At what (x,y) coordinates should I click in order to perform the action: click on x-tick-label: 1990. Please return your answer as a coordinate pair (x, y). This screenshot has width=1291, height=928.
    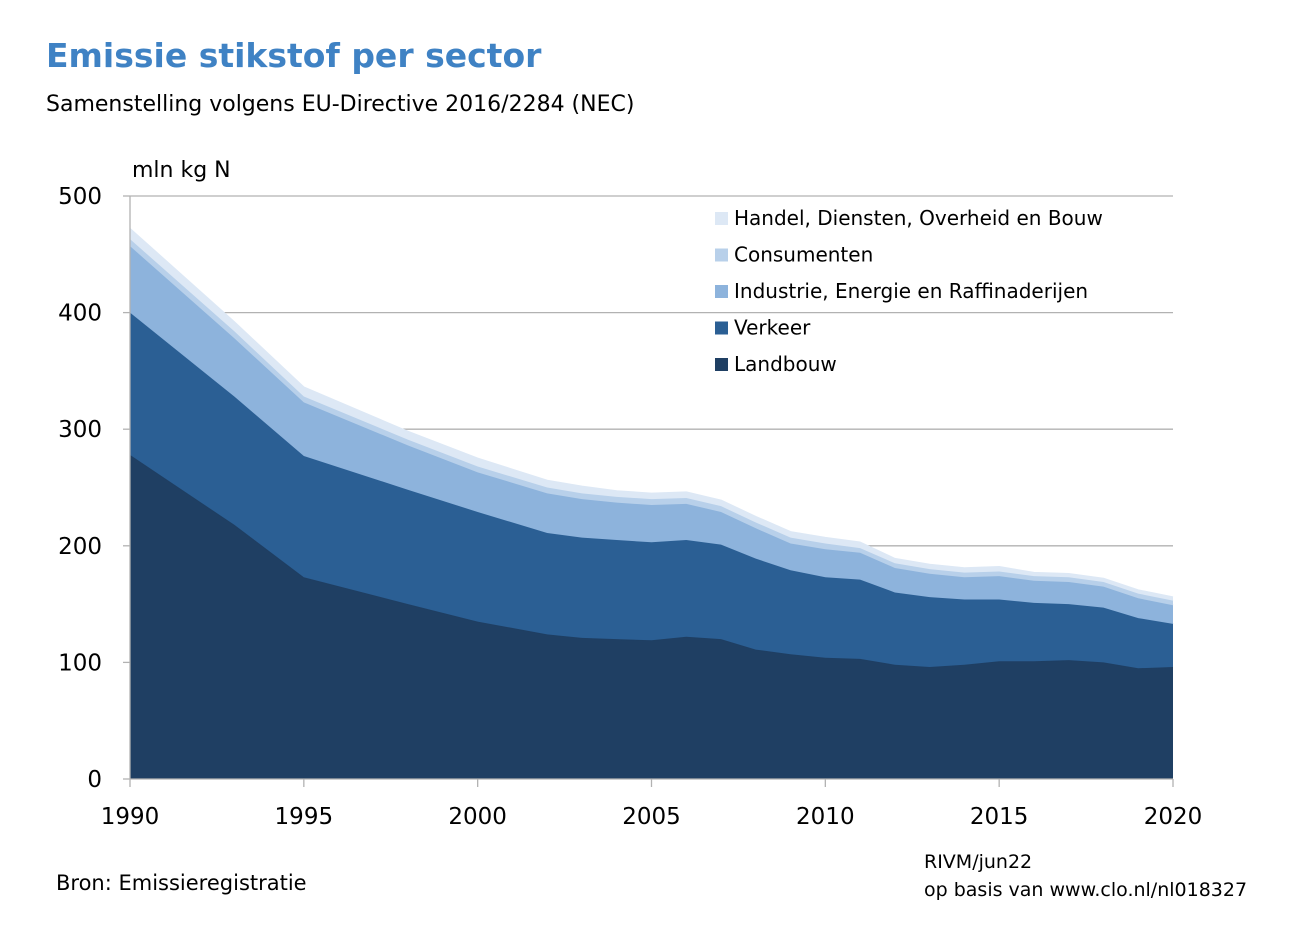
    Looking at the image, I should click on (130, 817).